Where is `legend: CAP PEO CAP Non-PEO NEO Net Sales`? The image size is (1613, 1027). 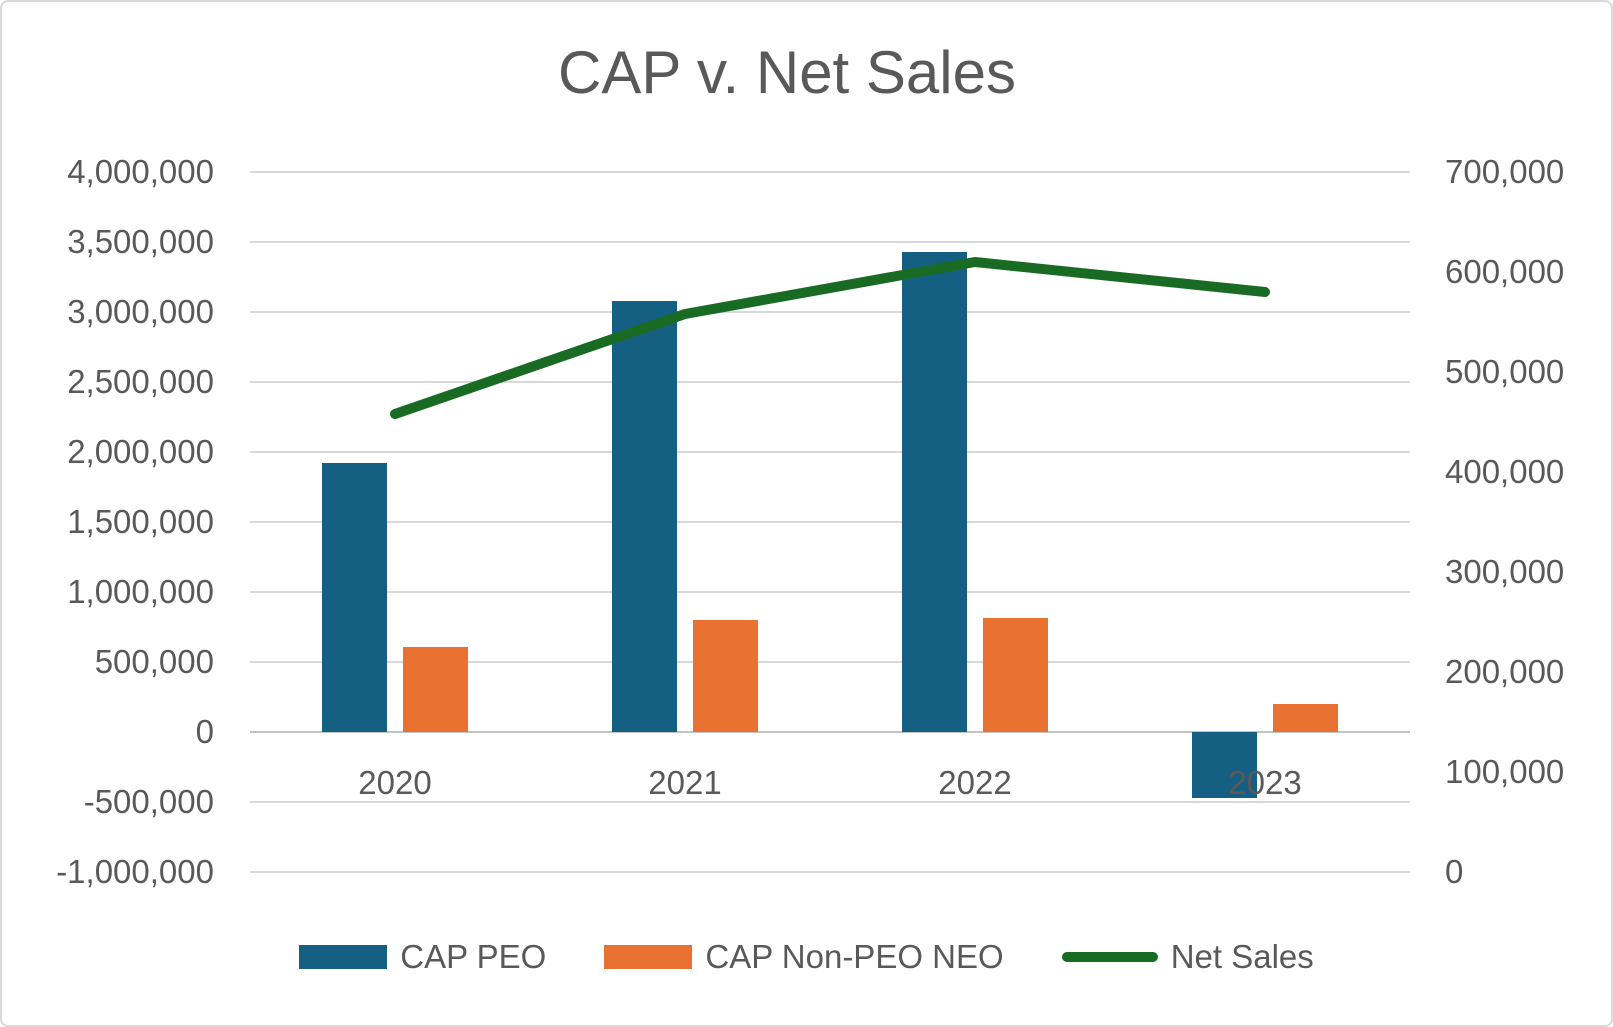
legend: CAP PEO CAP Non-PEO NEO Net Sales is located at coordinates (806, 957).